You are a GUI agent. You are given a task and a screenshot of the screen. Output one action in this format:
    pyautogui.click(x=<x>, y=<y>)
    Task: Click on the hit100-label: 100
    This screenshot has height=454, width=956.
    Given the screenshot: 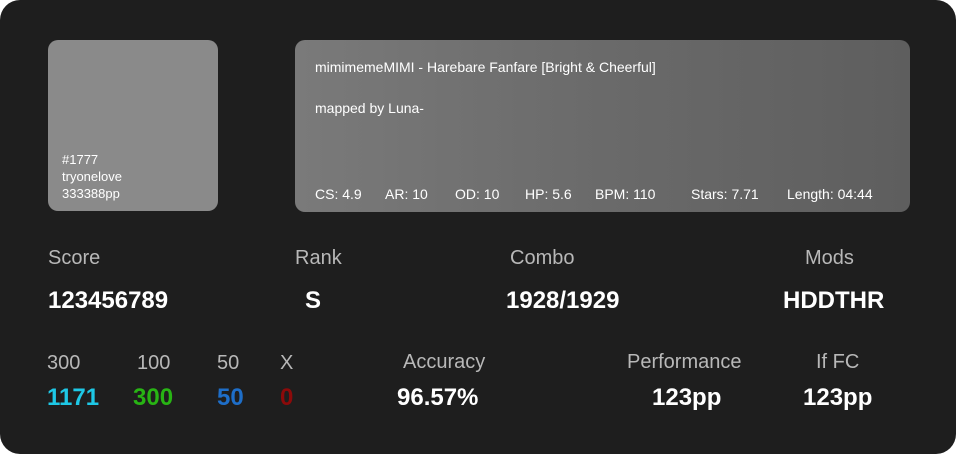 What is the action you would take?
    pyautogui.click(x=154, y=363)
    